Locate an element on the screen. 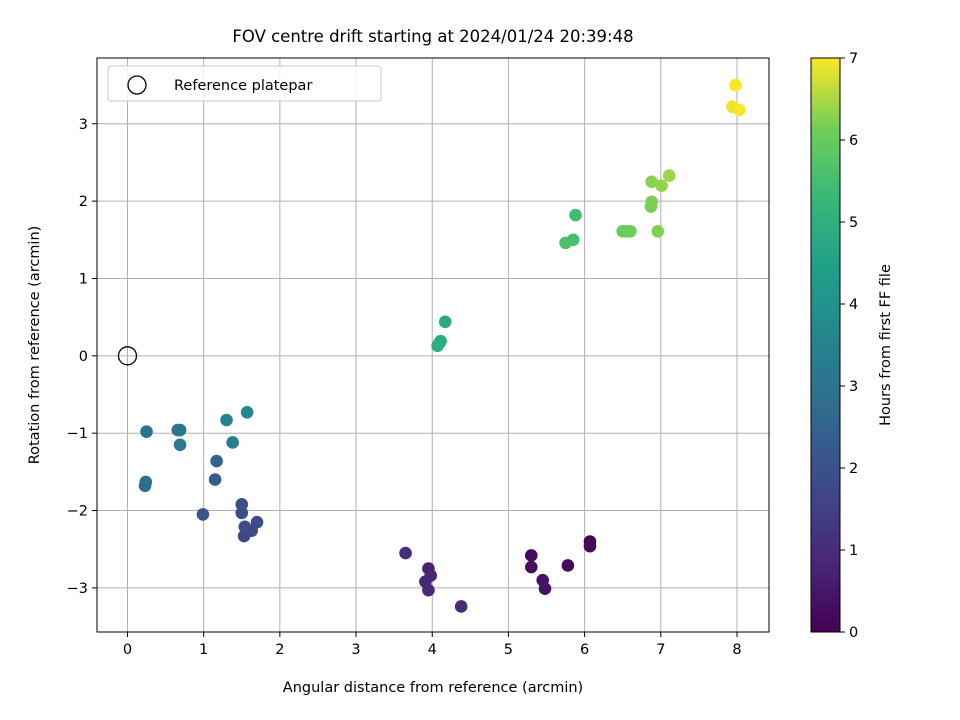  legend: Reference platepar is located at coordinates (244, 83).